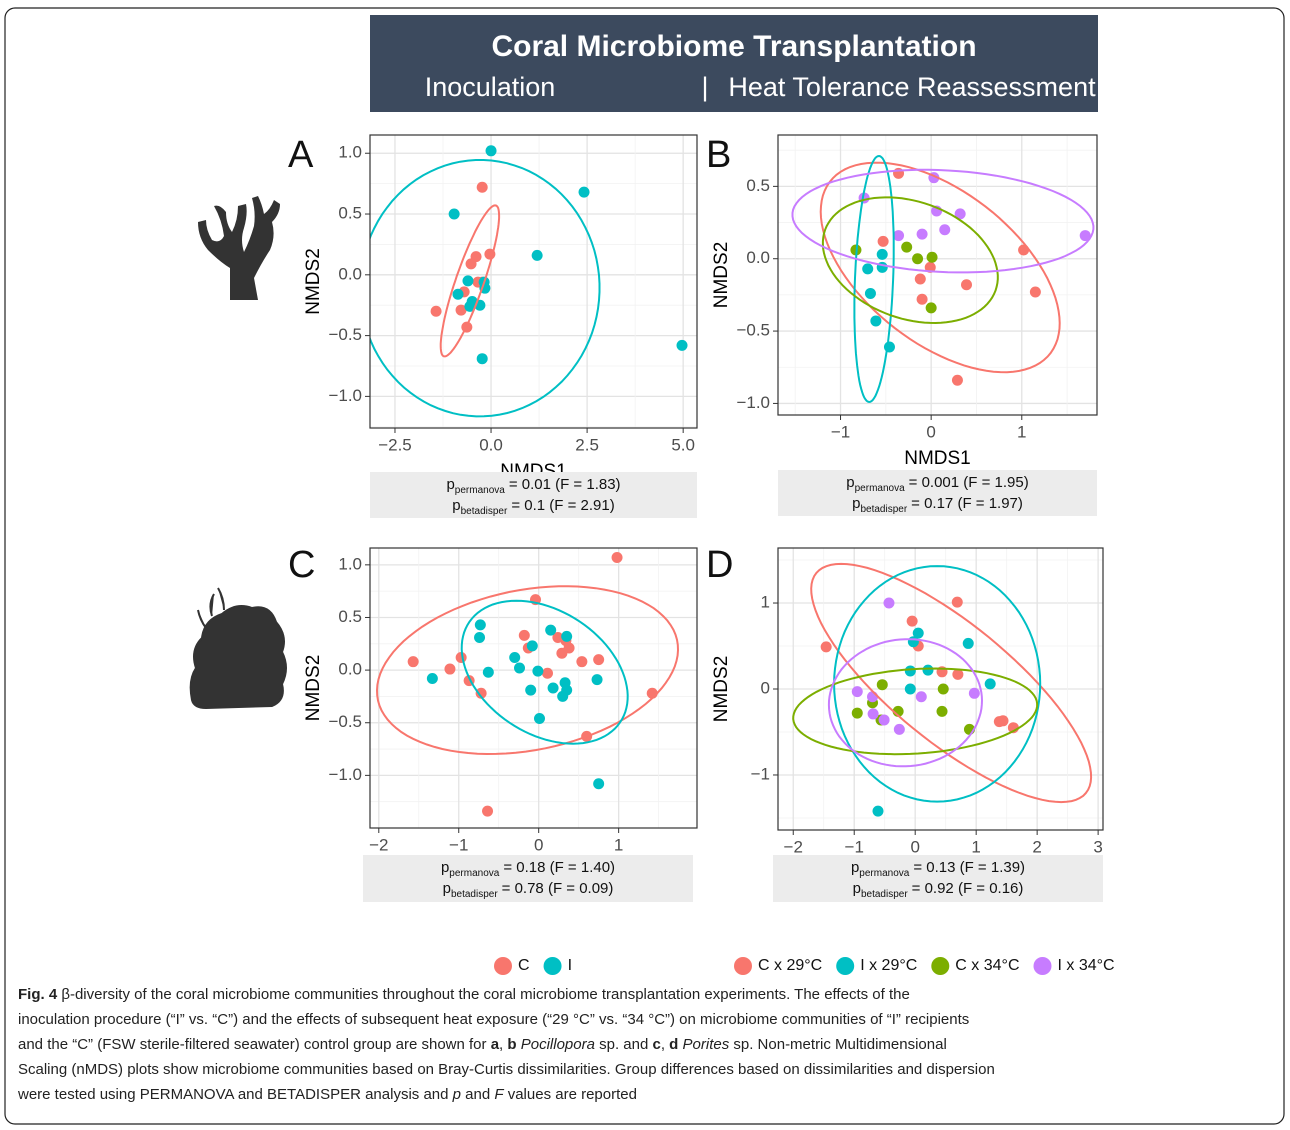 Image resolution: width=1290 pixels, height=1130 pixels. Describe the element at coordinates (968, 888) in the screenshot. I see `stat-text: = 0.92 (F = 0.16)` at that location.